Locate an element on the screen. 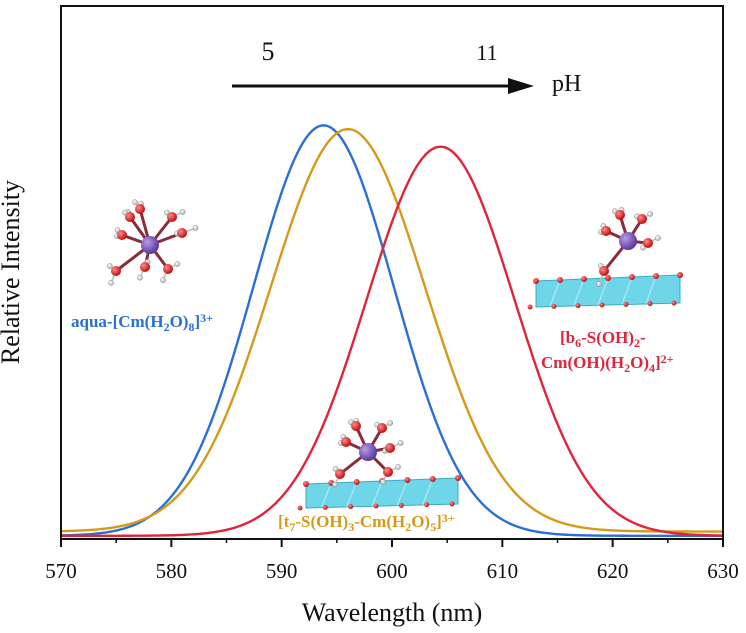 Image resolution: width=746 pixels, height=633 pixels. right-surface-complex-illustration is located at coordinates (628, 247).